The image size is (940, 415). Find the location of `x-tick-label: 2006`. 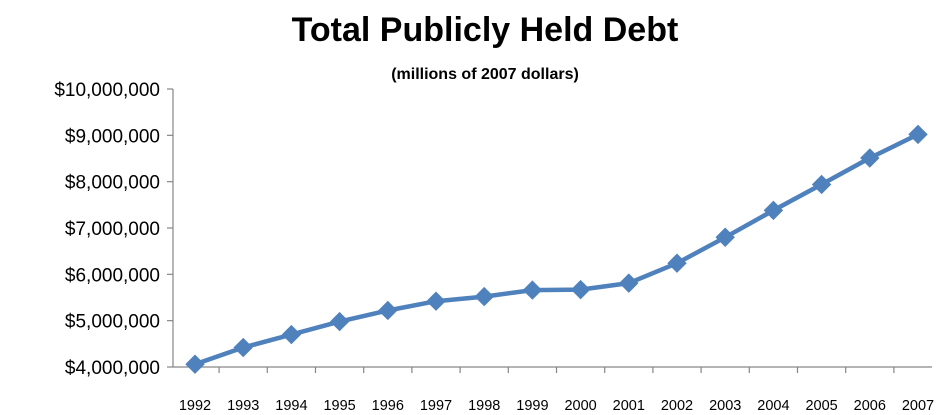

x-tick-label: 2006 is located at coordinates (870, 406).